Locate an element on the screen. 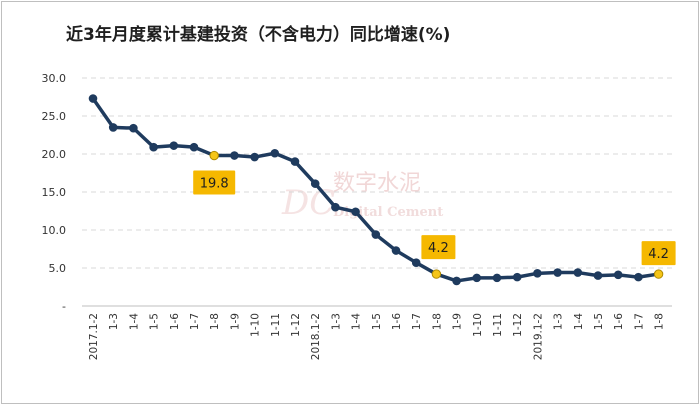 This screenshot has height=405, width=700. x-tick-label: 2019.1-2 is located at coordinates (538, 336).